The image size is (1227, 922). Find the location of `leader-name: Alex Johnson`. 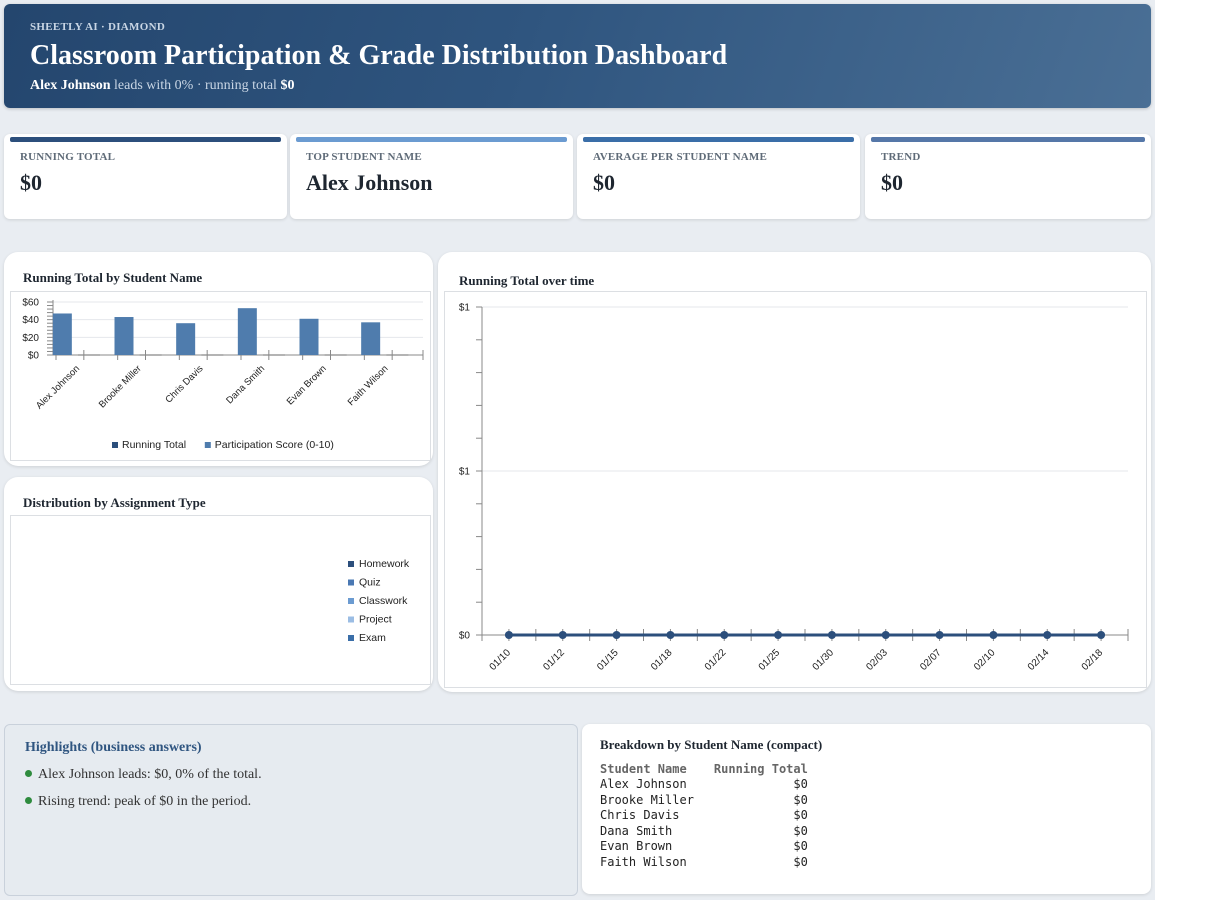

leader-name: Alex Johnson is located at coordinates (70, 85).